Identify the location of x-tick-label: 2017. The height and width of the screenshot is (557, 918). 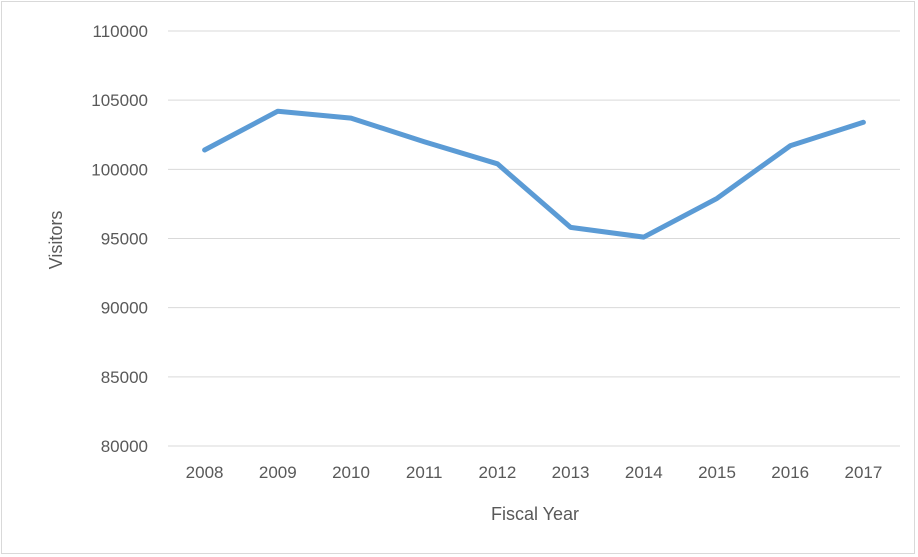
(863, 472).